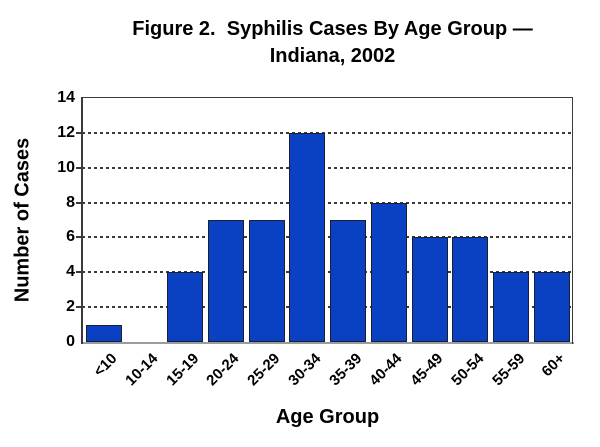 This screenshot has height=447, width=600. Describe the element at coordinates (70, 237) in the screenshot. I see `y-tick-label-6: 6` at that location.